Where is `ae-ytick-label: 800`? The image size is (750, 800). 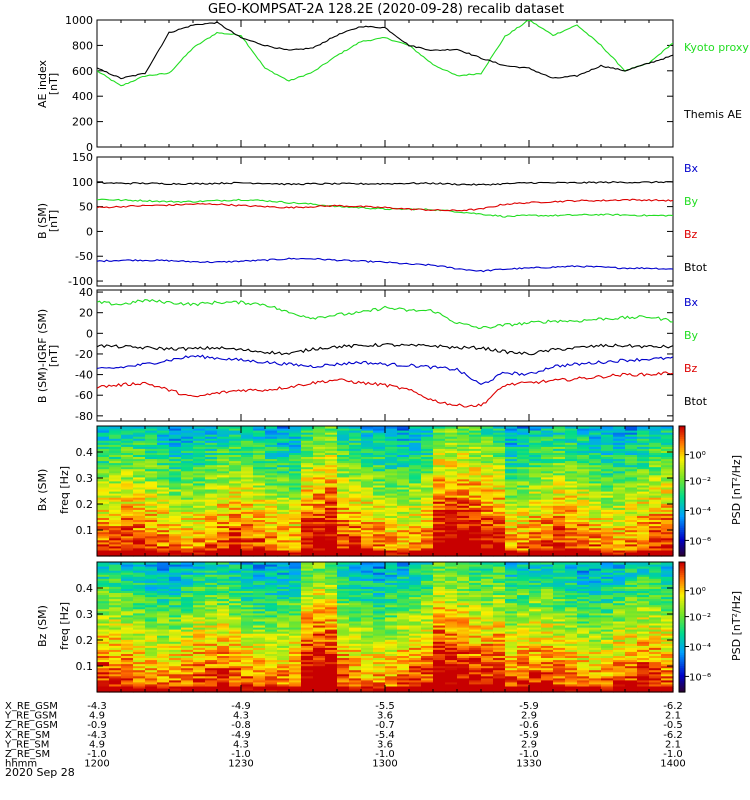 ae-ytick-label: 800 is located at coordinates (82, 45).